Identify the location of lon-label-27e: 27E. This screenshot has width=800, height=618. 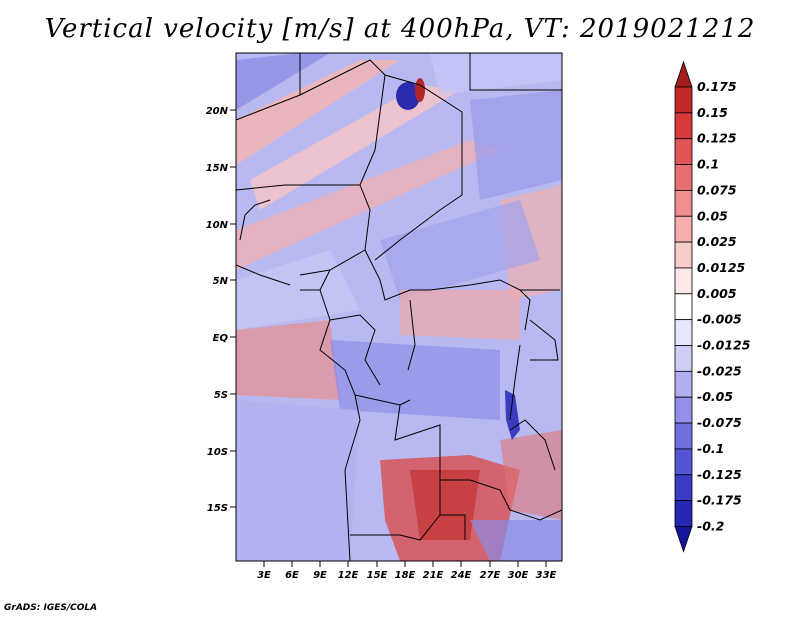
(490, 575).